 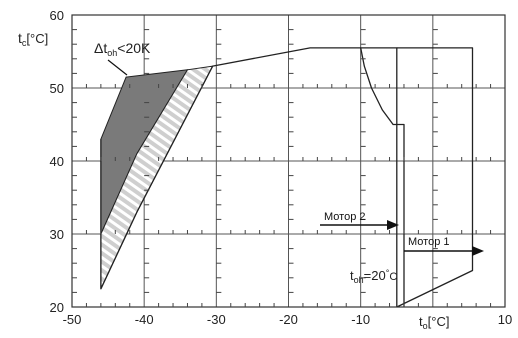 What do you see at coordinates (360, 319) in the screenshot?
I see `x-tick-label: -10` at bounding box center [360, 319].